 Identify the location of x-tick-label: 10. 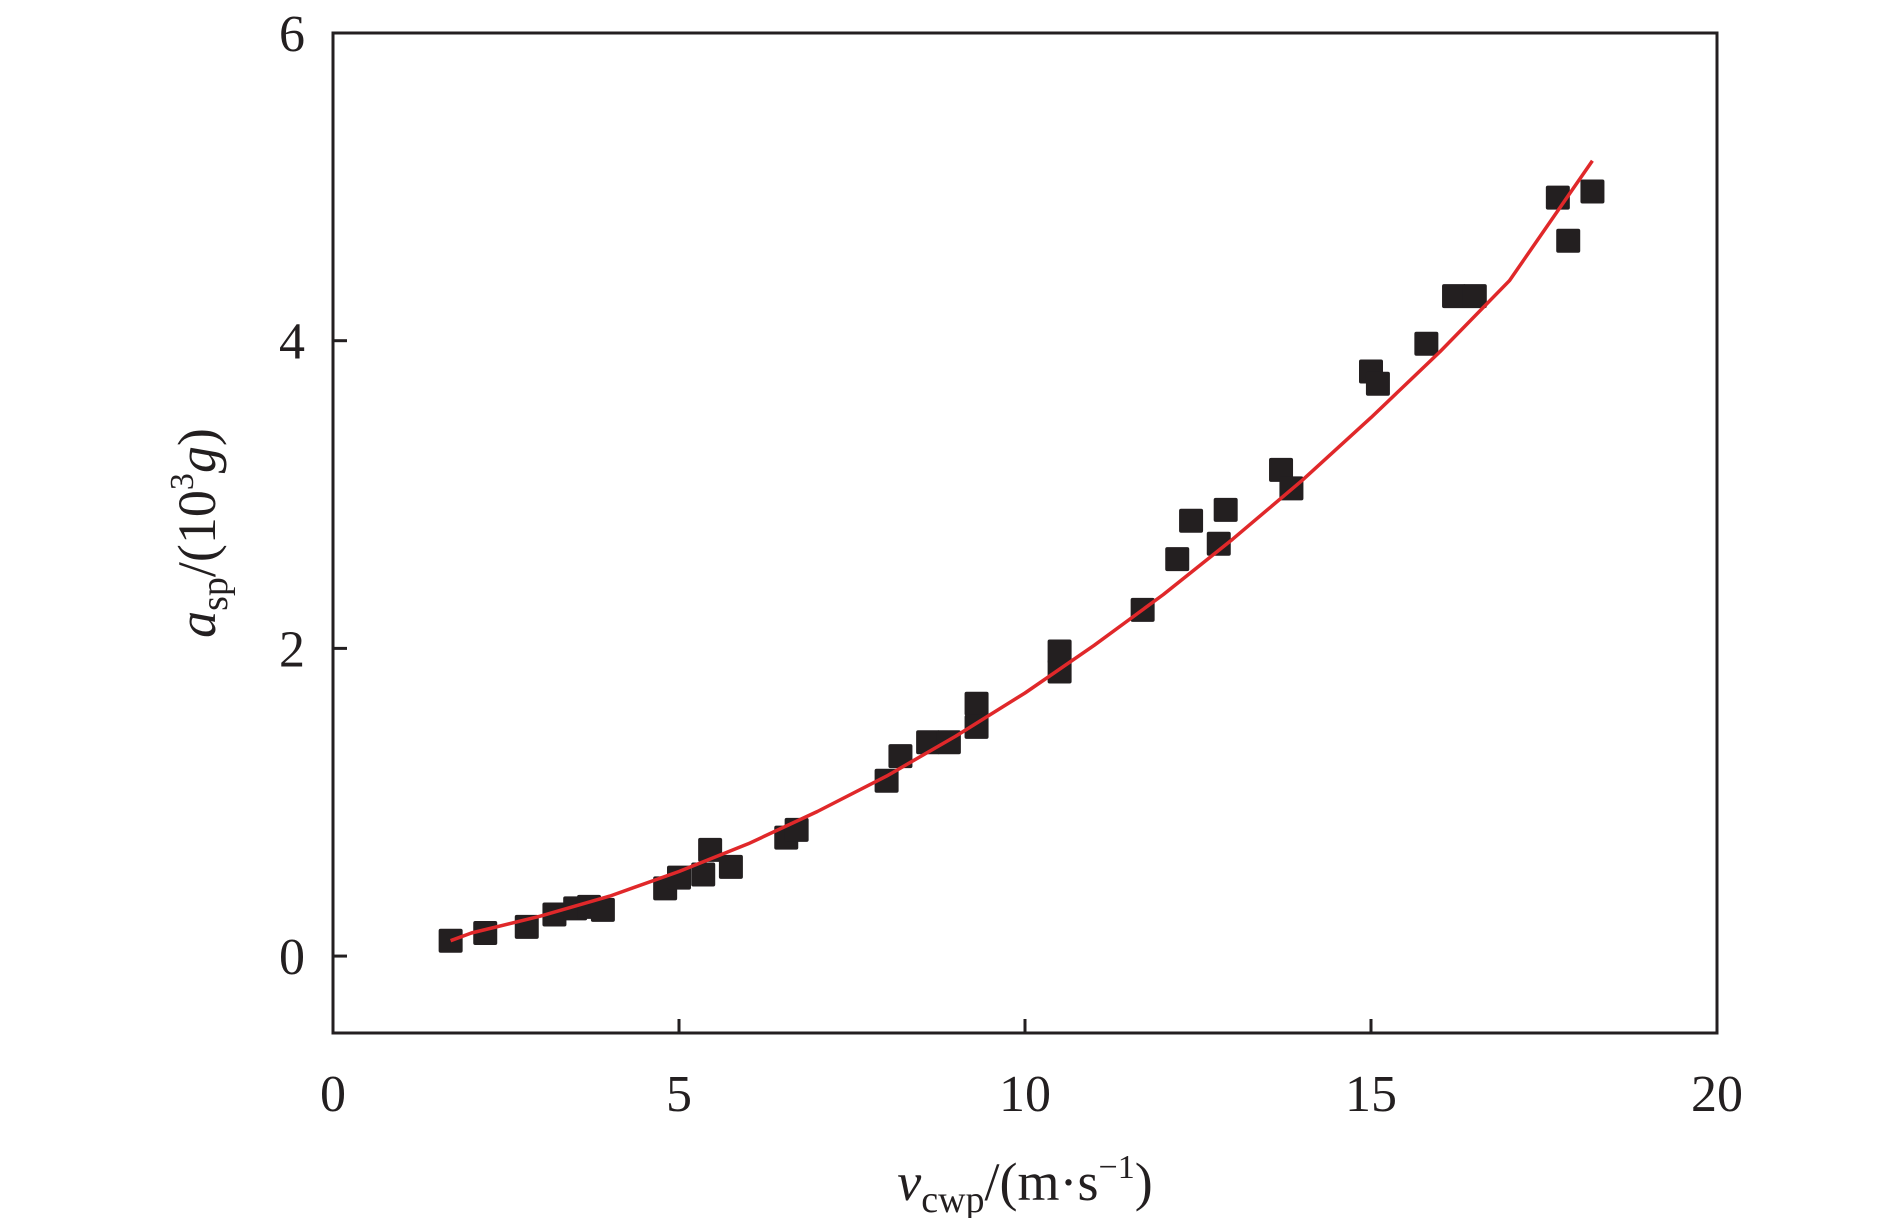
(1025, 1094).